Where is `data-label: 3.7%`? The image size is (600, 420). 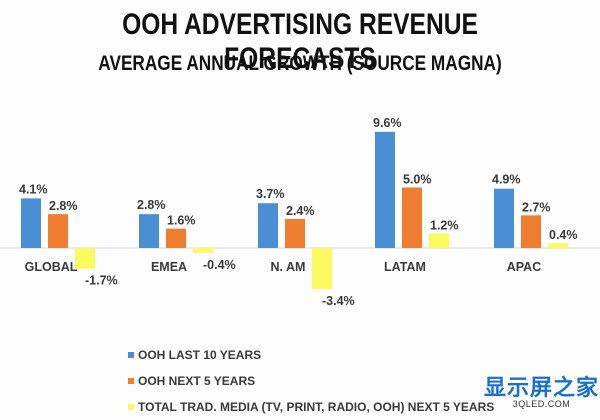
data-label: 3.7% is located at coordinates (270, 194).